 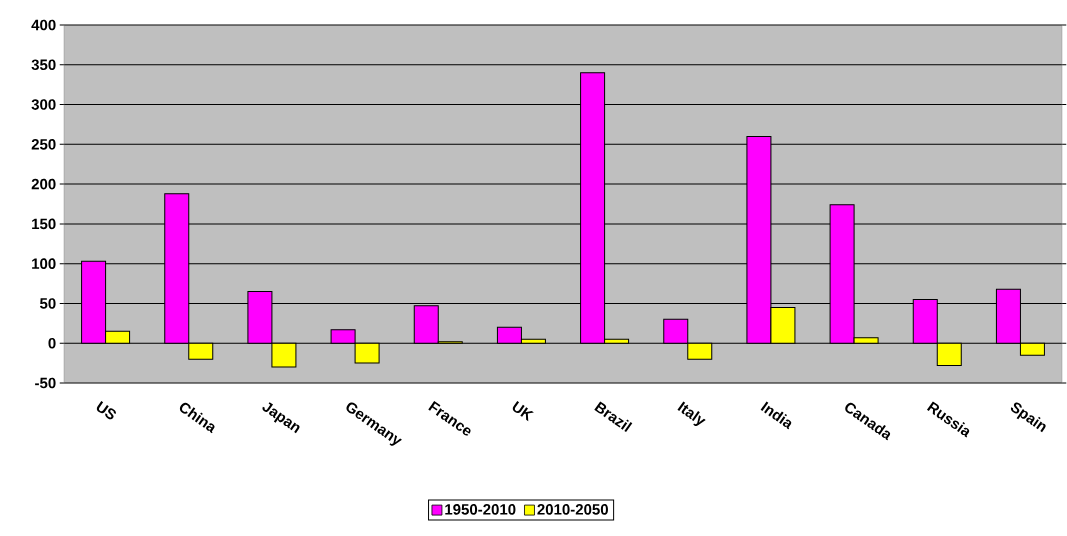 What do you see at coordinates (691, 413) in the screenshot?
I see `x-tick-label: Italy` at bounding box center [691, 413].